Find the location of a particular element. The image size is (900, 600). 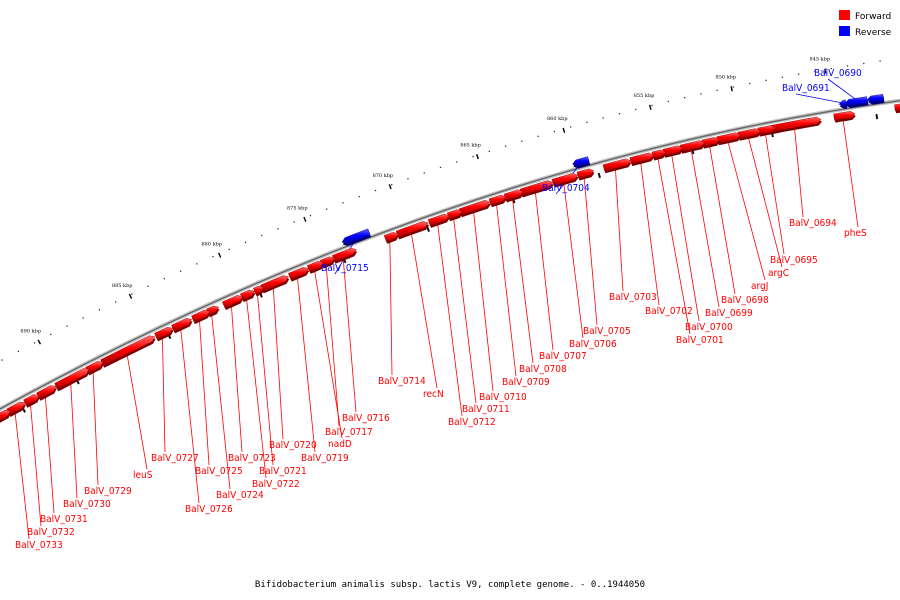

gene-pheS is located at coordinates (844, 117).